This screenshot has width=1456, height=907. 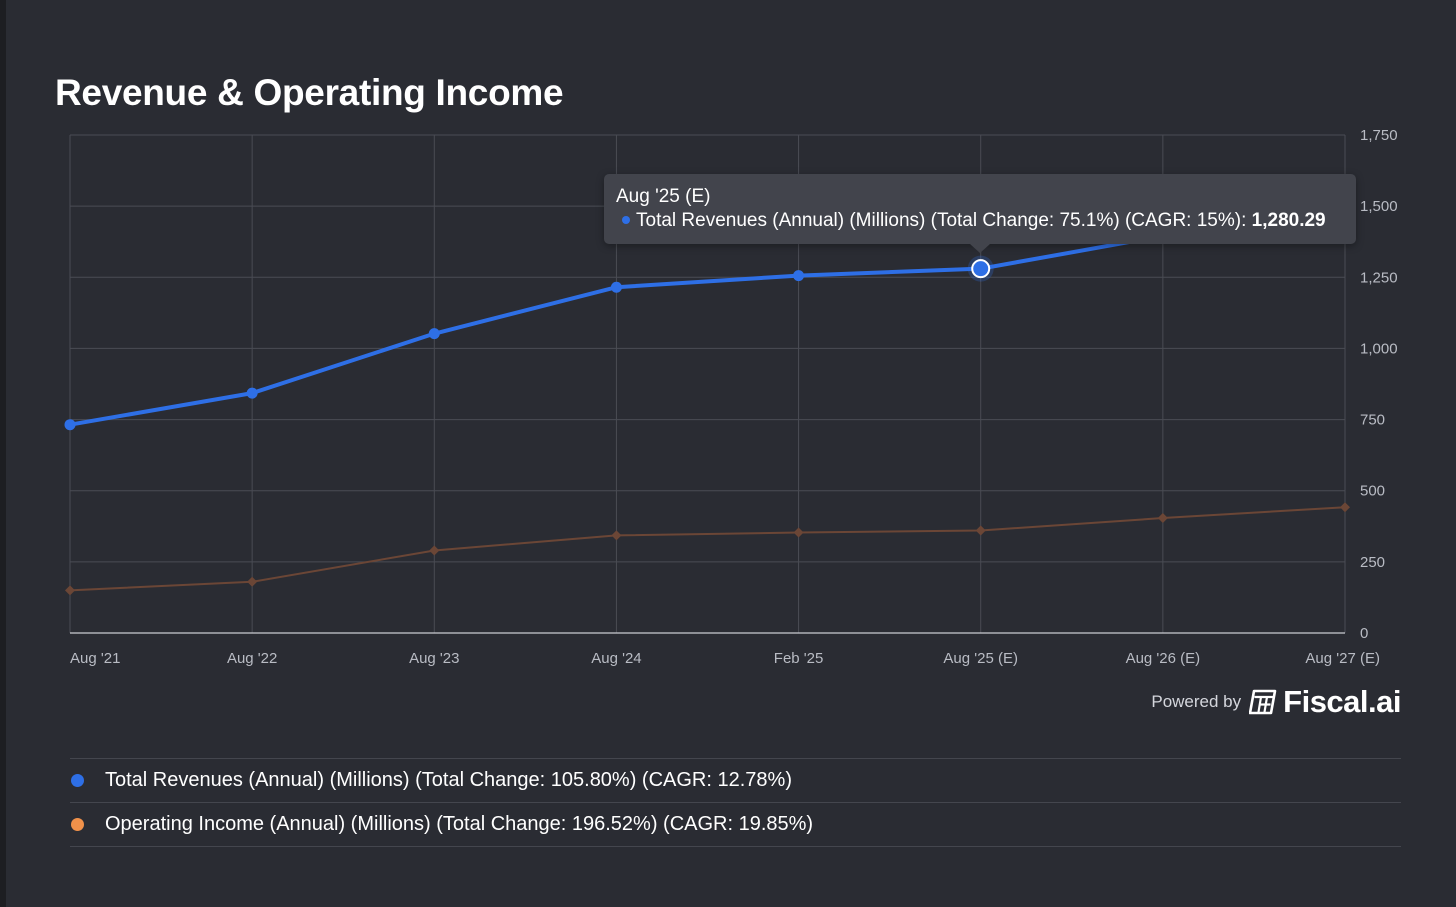 What do you see at coordinates (707, 549) in the screenshot?
I see `operating-income-line` at bounding box center [707, 549].